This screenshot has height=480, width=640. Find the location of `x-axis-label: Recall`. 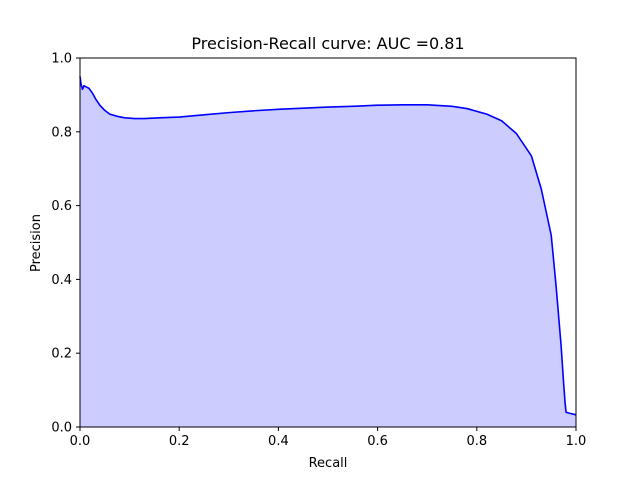

x-axis-label: Recall is located at coordinates (328, 463).